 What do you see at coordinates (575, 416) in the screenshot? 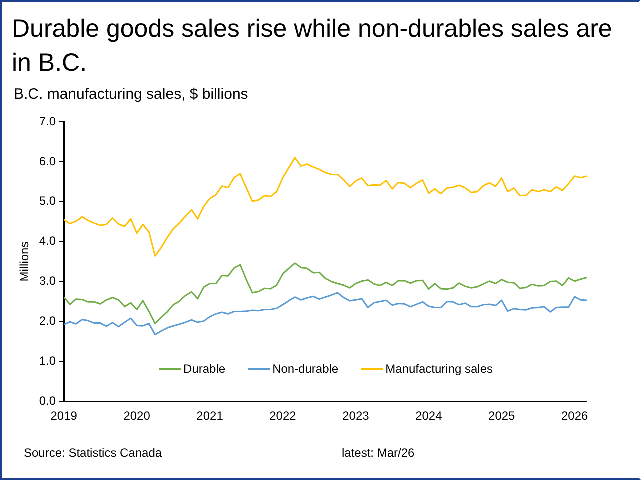
I see `x-tick-label: 2026` at bounding box center [575, 416].